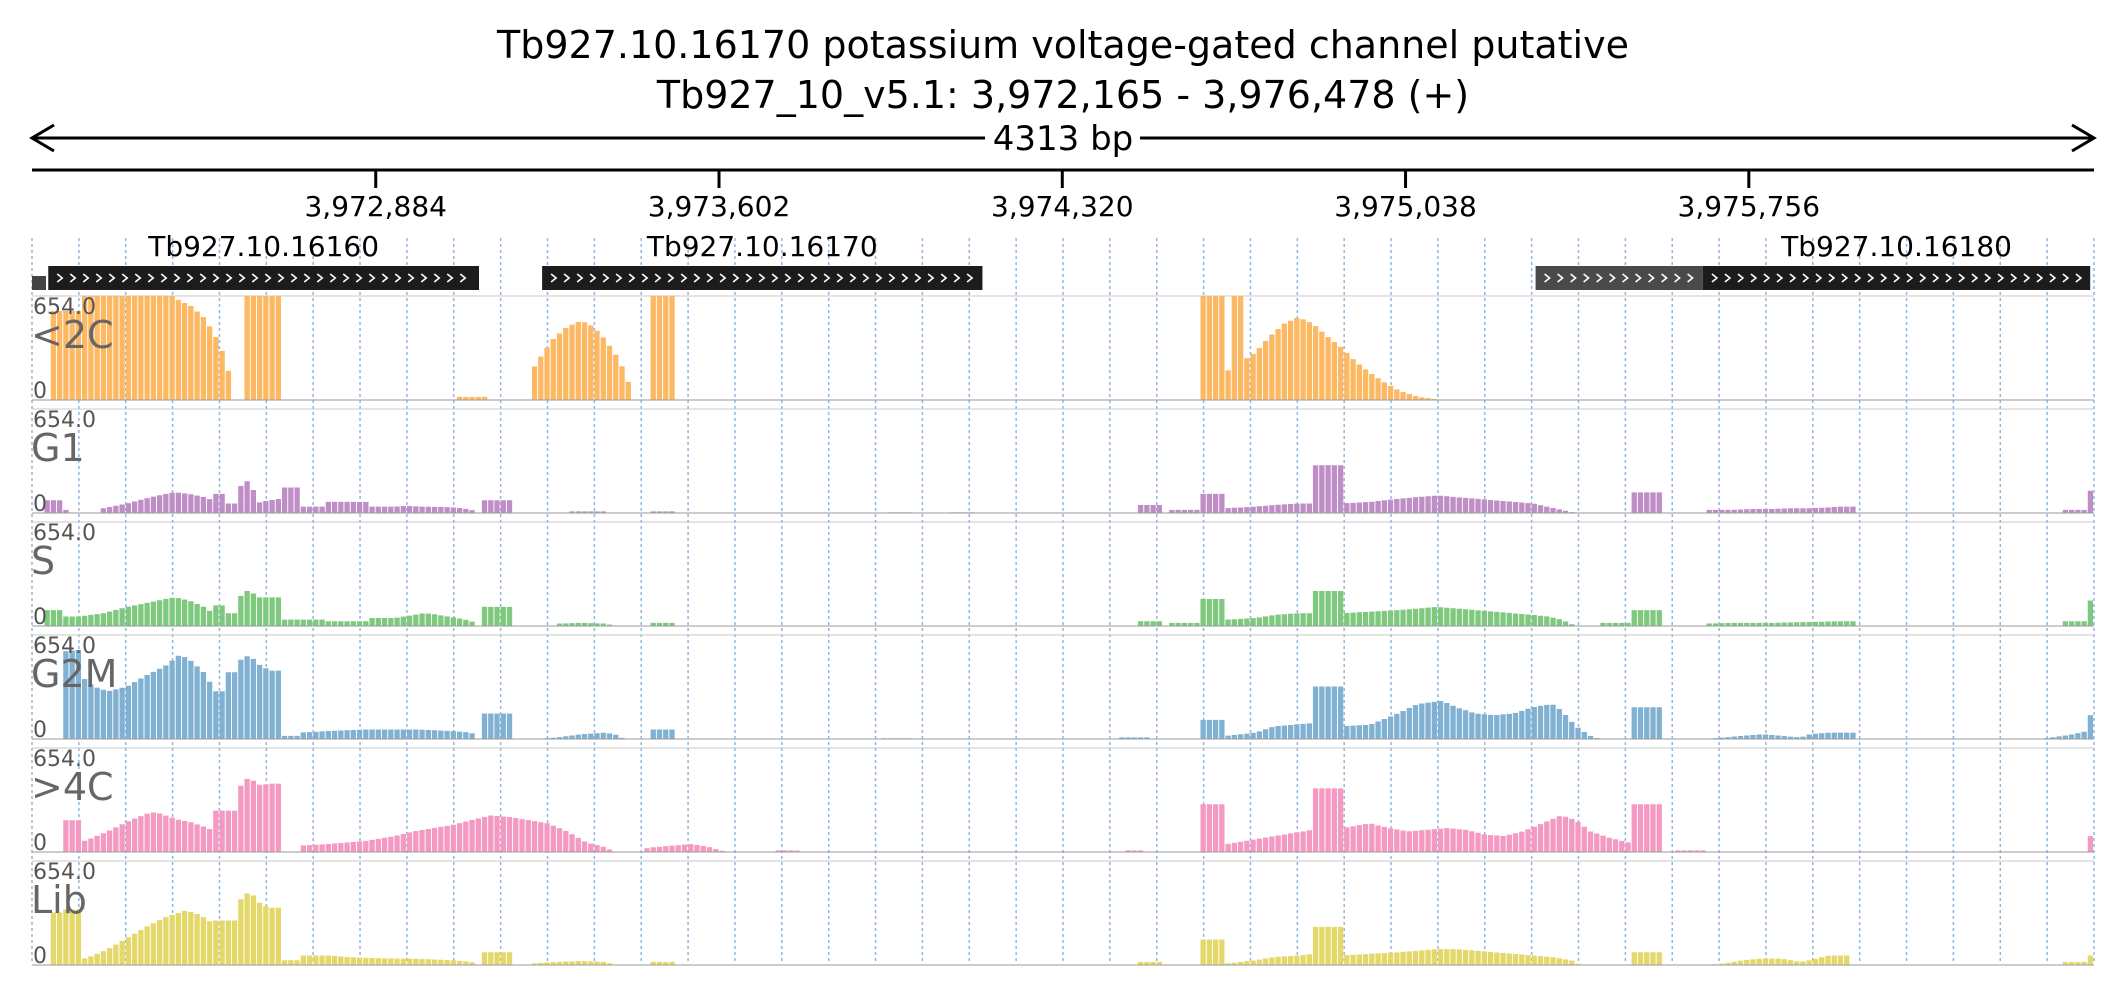  I want to click on track-ymax-label-5: 654.0, so click(64, 872).